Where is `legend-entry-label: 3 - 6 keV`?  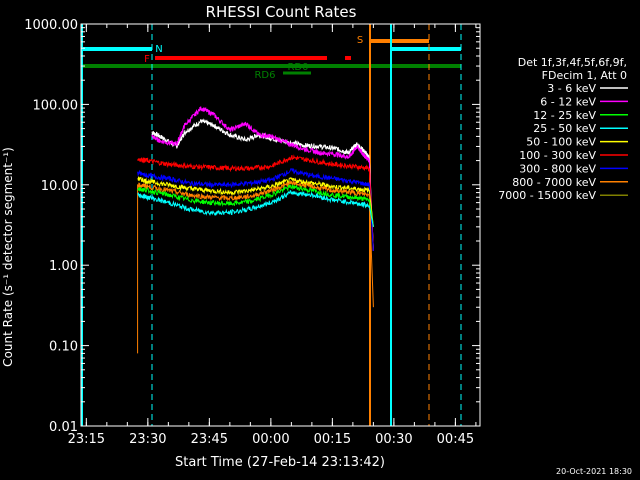 legend-entry-label: 3 - 6 keV is located at coordinates (571, 88).